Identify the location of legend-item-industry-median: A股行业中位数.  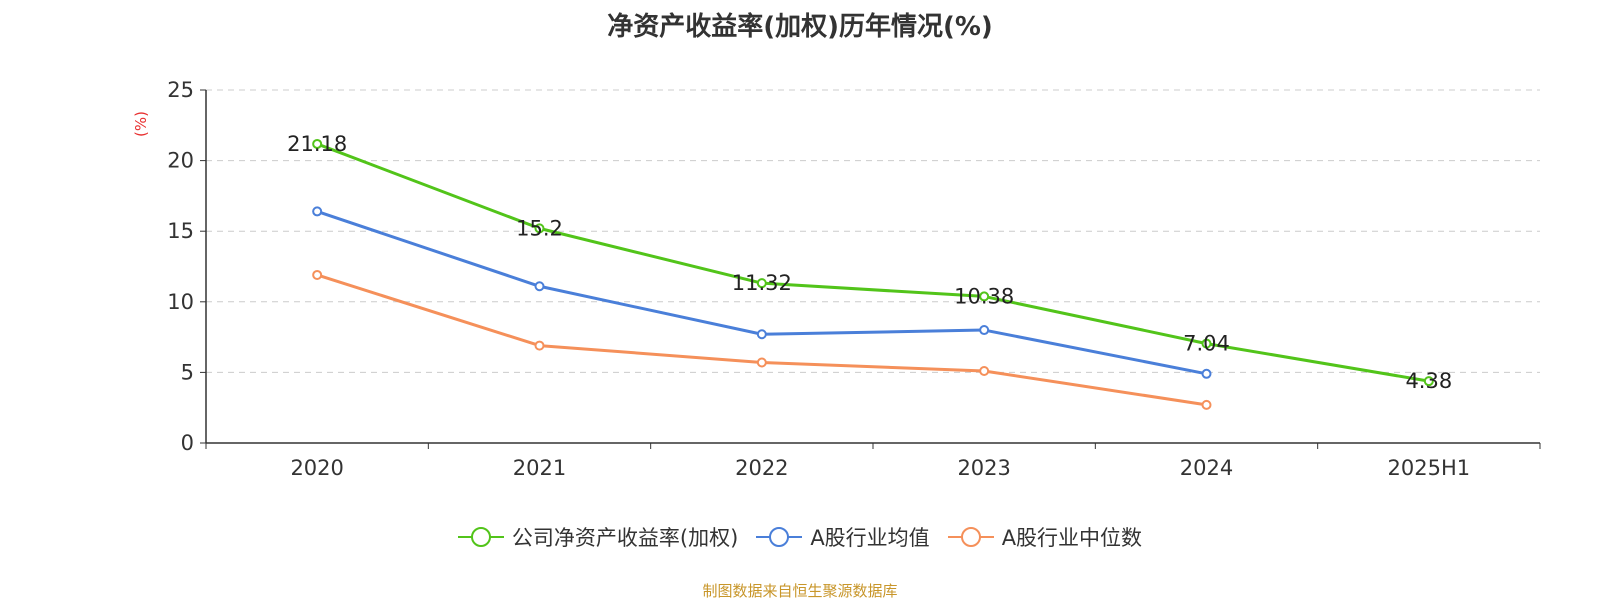
(1045, 537).